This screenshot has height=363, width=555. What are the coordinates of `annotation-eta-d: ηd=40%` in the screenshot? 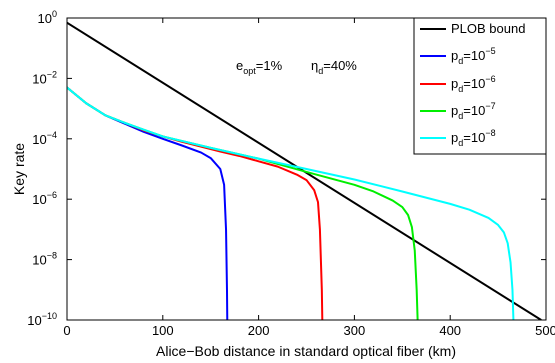 It's located at (334, 67).